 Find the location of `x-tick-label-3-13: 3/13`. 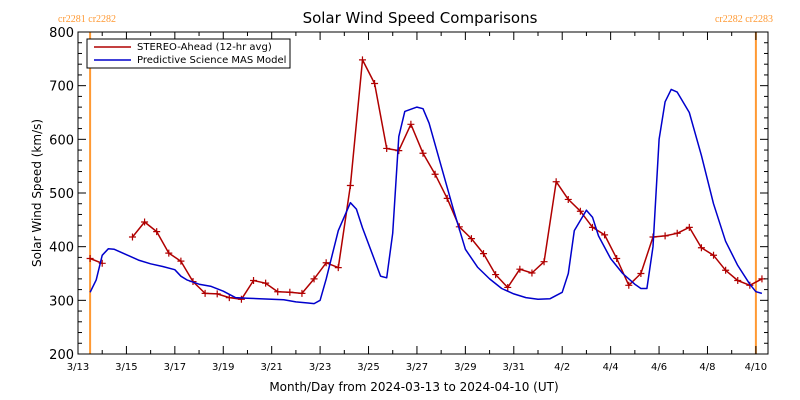

x-tick-label-3-13: 3/13 is located at coordinates (78, 367).